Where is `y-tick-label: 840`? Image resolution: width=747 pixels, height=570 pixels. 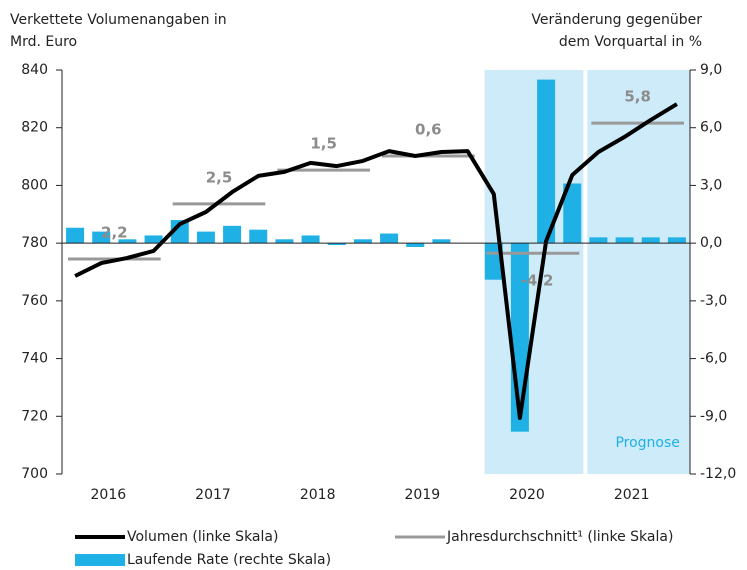
y-tick-label: 840 is located at coordinates (34, 70).